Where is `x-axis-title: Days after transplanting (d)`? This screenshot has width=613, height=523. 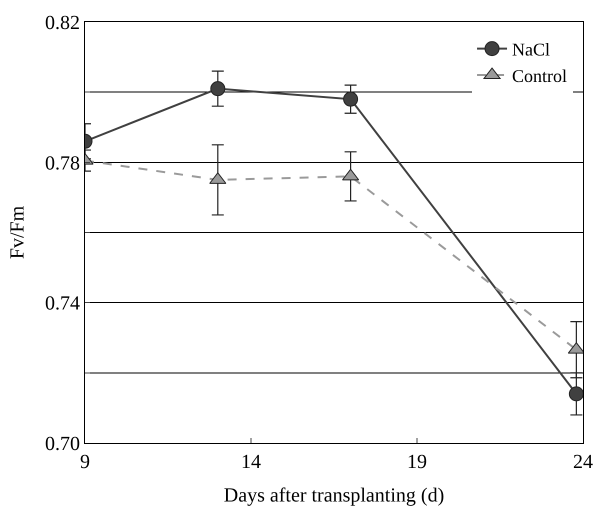 x-axis-title: Days after transplanting (d) is located at coordinates (334, 495).